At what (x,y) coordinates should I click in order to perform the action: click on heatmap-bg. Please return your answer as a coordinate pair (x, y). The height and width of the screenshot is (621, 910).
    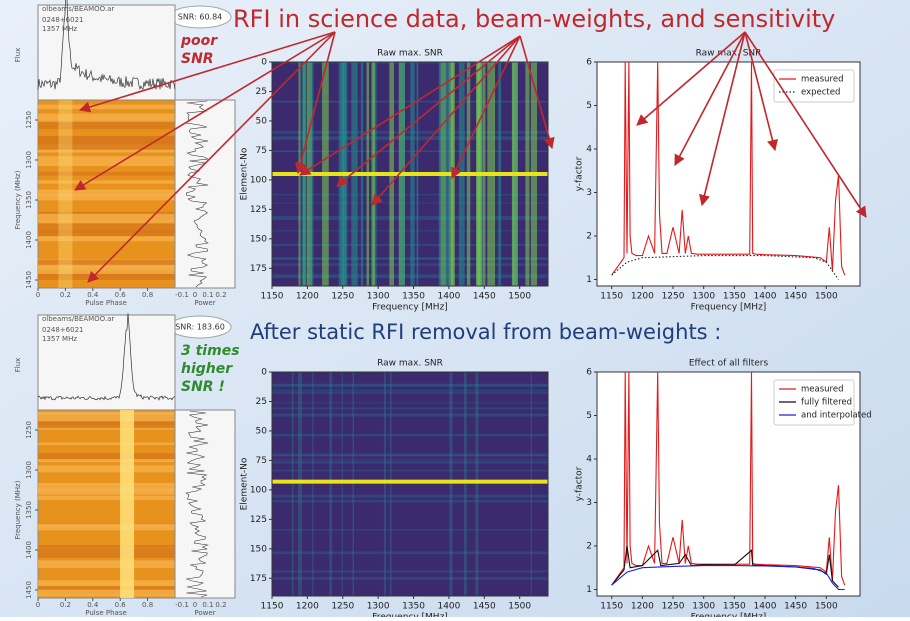
    Looking at the image, I should click on (410, 484).